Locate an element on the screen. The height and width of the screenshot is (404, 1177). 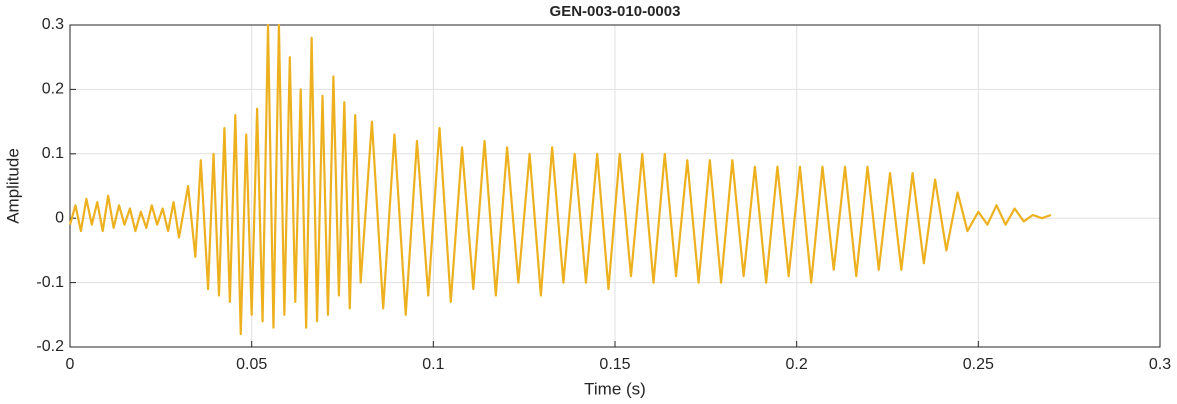
x-tick-label: 0.15 is located at coordinates (614, 364).